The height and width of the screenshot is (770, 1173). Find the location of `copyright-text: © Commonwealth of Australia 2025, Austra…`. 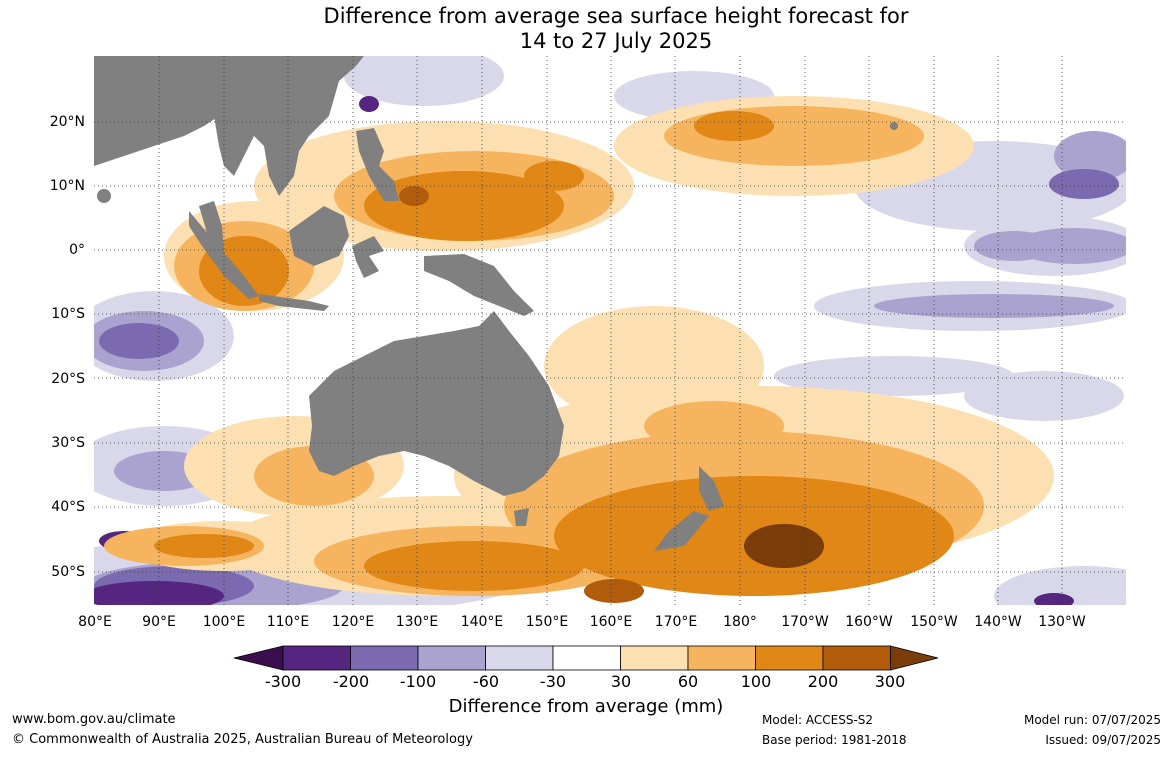

copyright-text: © Commonwealth of Australia 2025, Austra… is located at coordinates (242, 739).